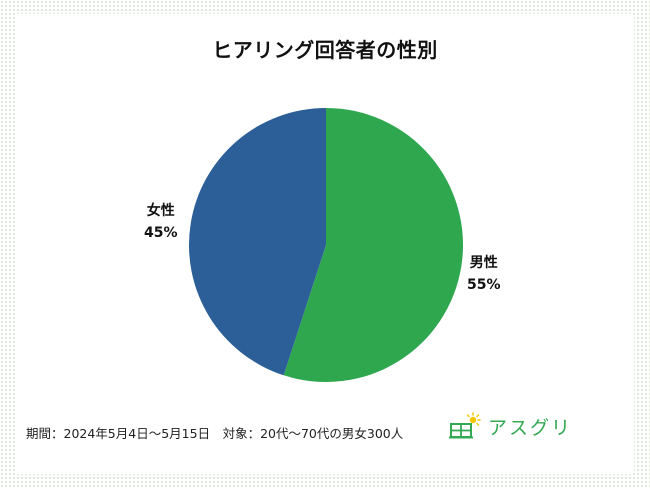 This screenshot has width=650, height=488. I want to click on slice-label-female: 女性 45%, so click(161, 222).